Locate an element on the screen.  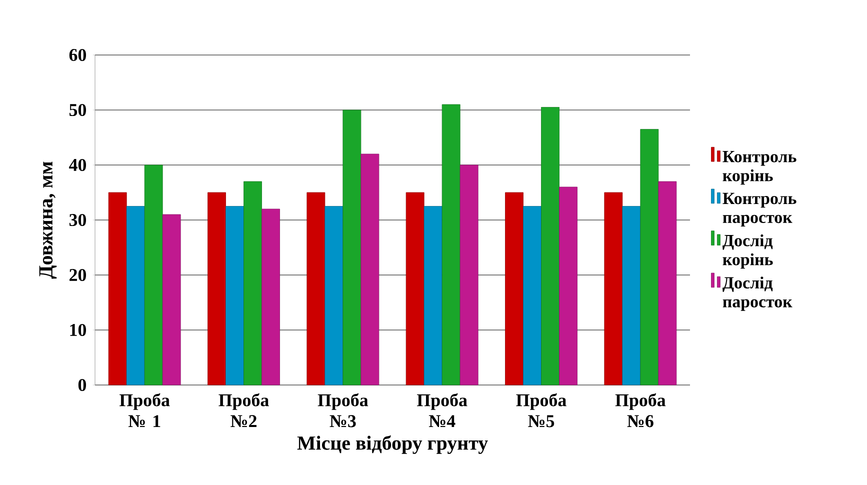
x-tick-label: Проба №4 is located at coordinates (442, 410).